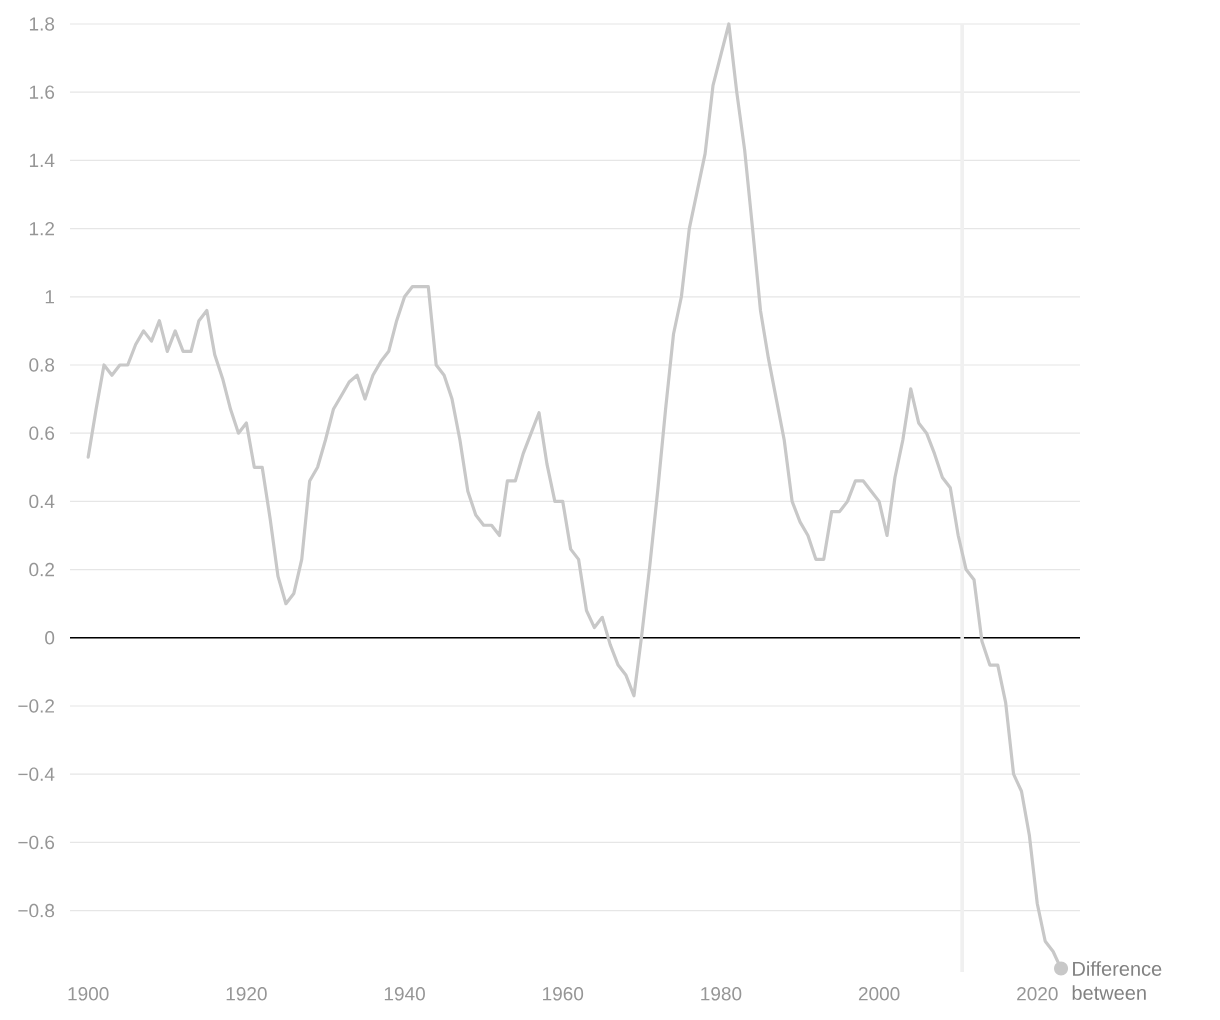  I want to click on y-tick-label: 1.8, so click(42, 24).